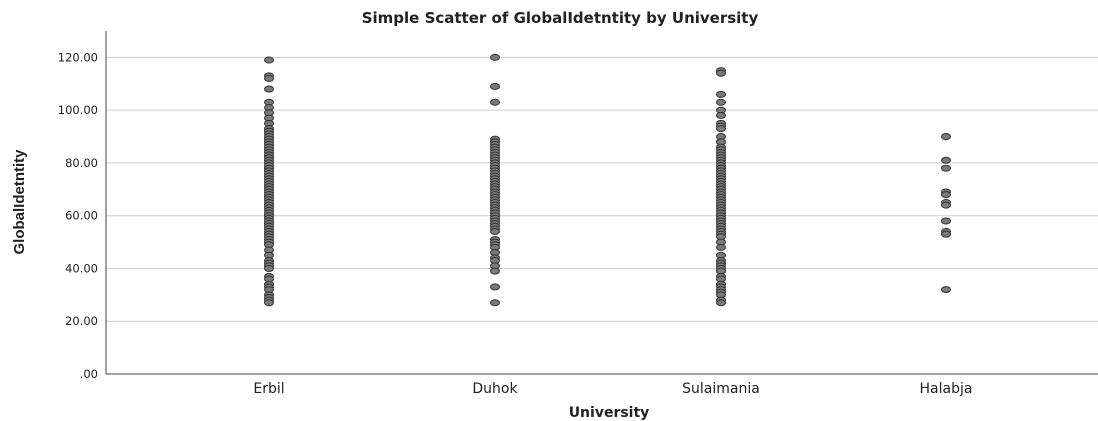  What do you see at coordinates (81, 163) in the screenshot?
I see `y-tick-label: 80.00` at bounding box center [81, 163].